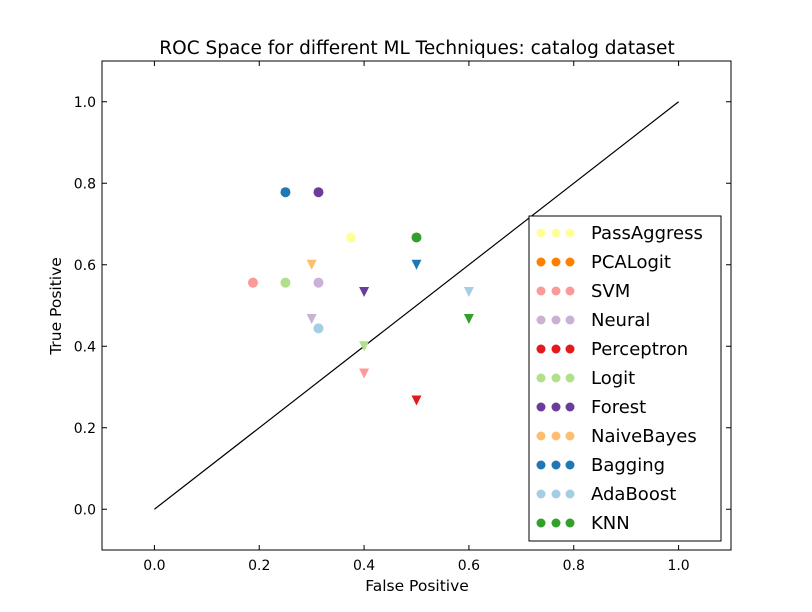 This screenshot has height=612, width=812. I want to click on data-point-naivebayes, so click(311, 264).